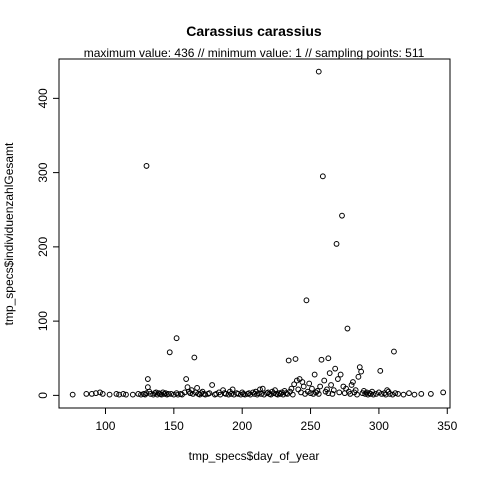  What do you see at coordinates (105, 426) in the screenshot?
I see `x-tick-label: 100` at bounding box center [105, 426].